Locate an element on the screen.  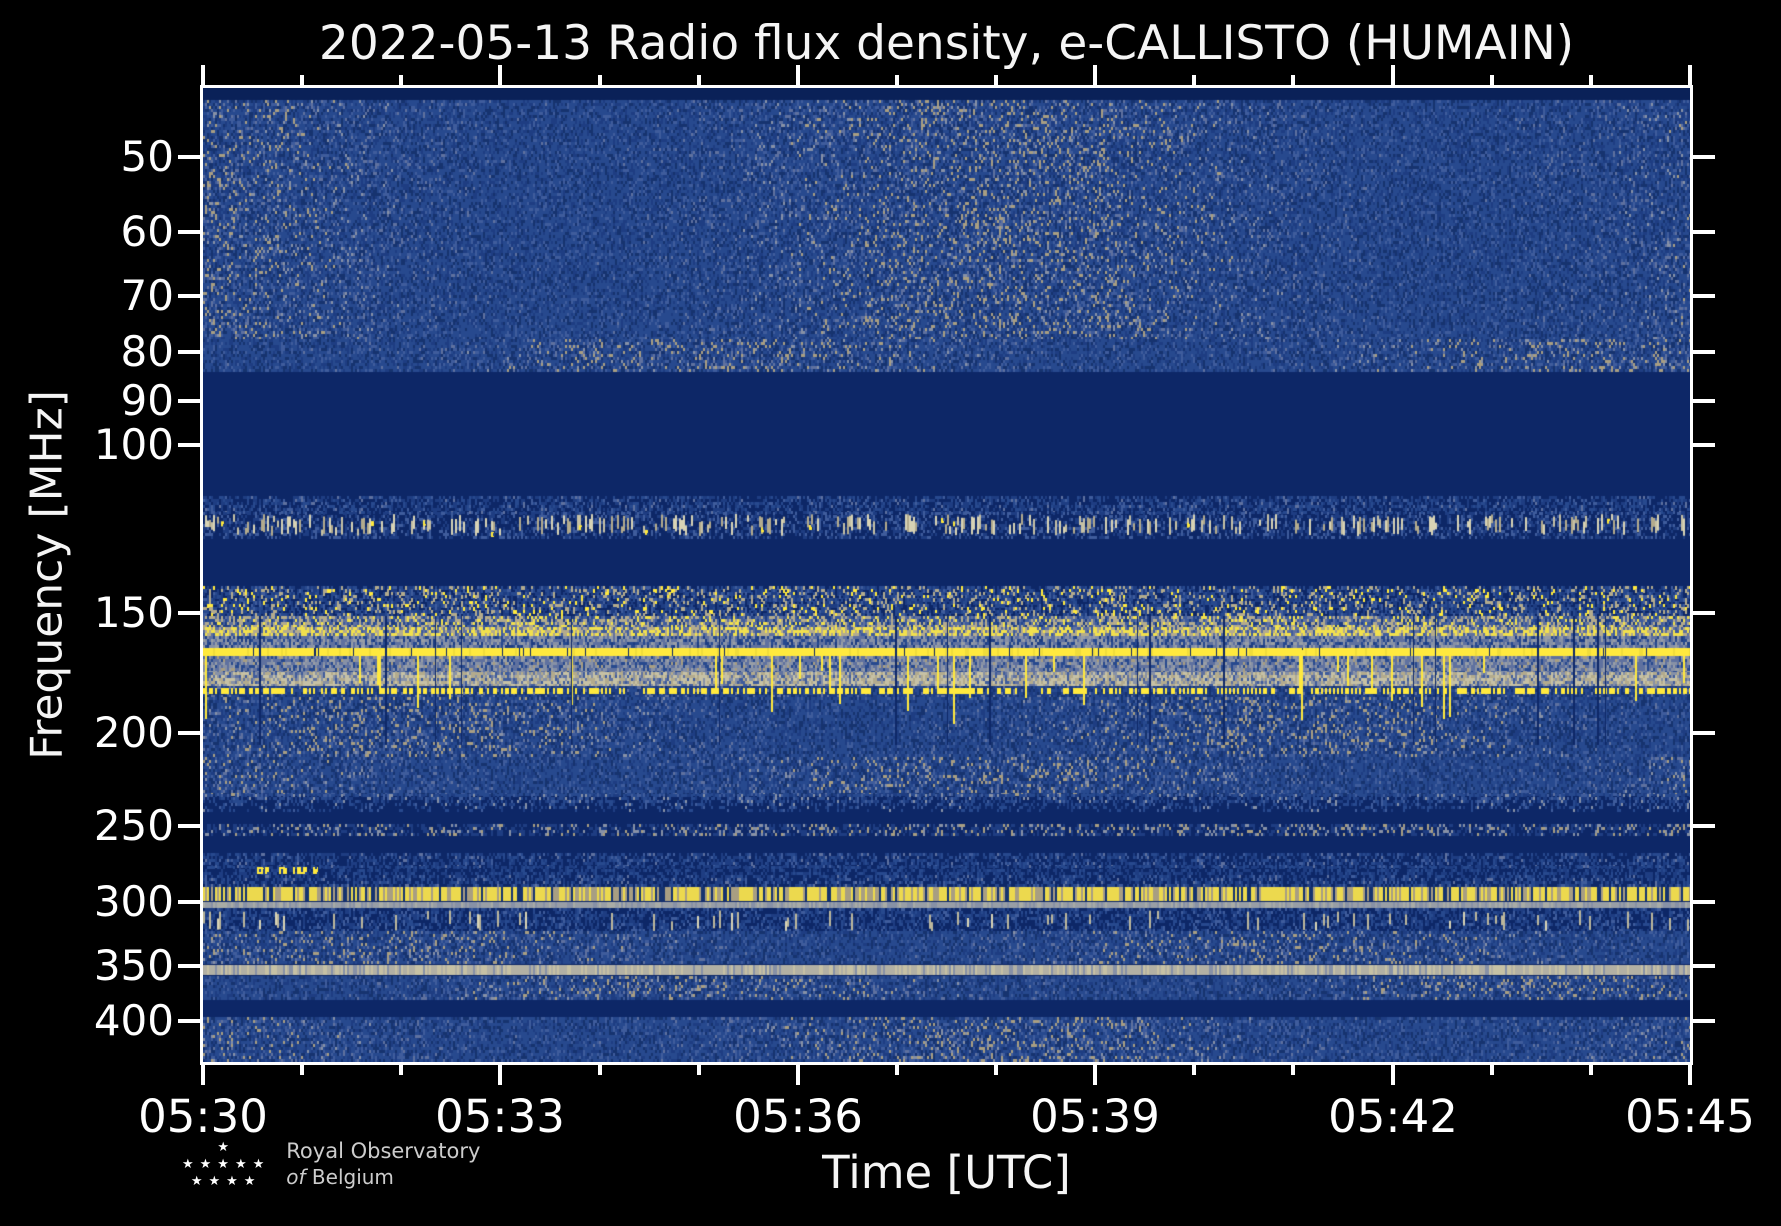
x-tick-label: 05:42 is located at coordinates (1393, 1116).